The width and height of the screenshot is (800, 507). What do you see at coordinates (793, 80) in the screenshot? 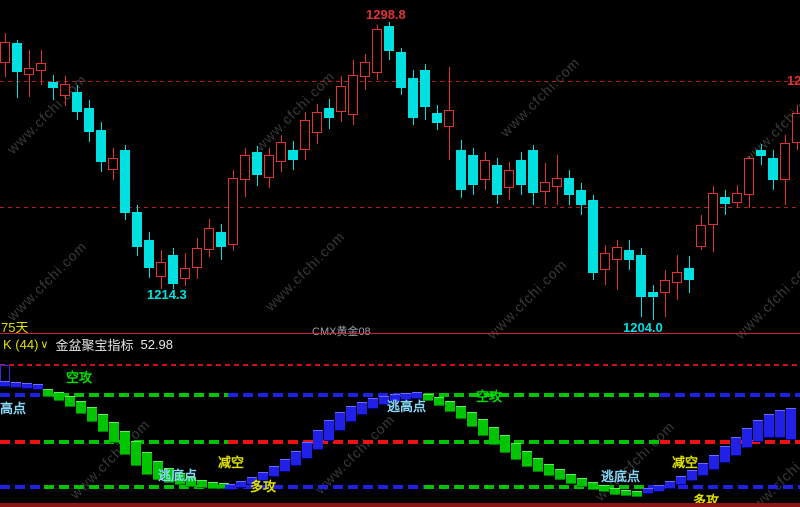
I see `price-label: 12` at bounding box center [793, 80].